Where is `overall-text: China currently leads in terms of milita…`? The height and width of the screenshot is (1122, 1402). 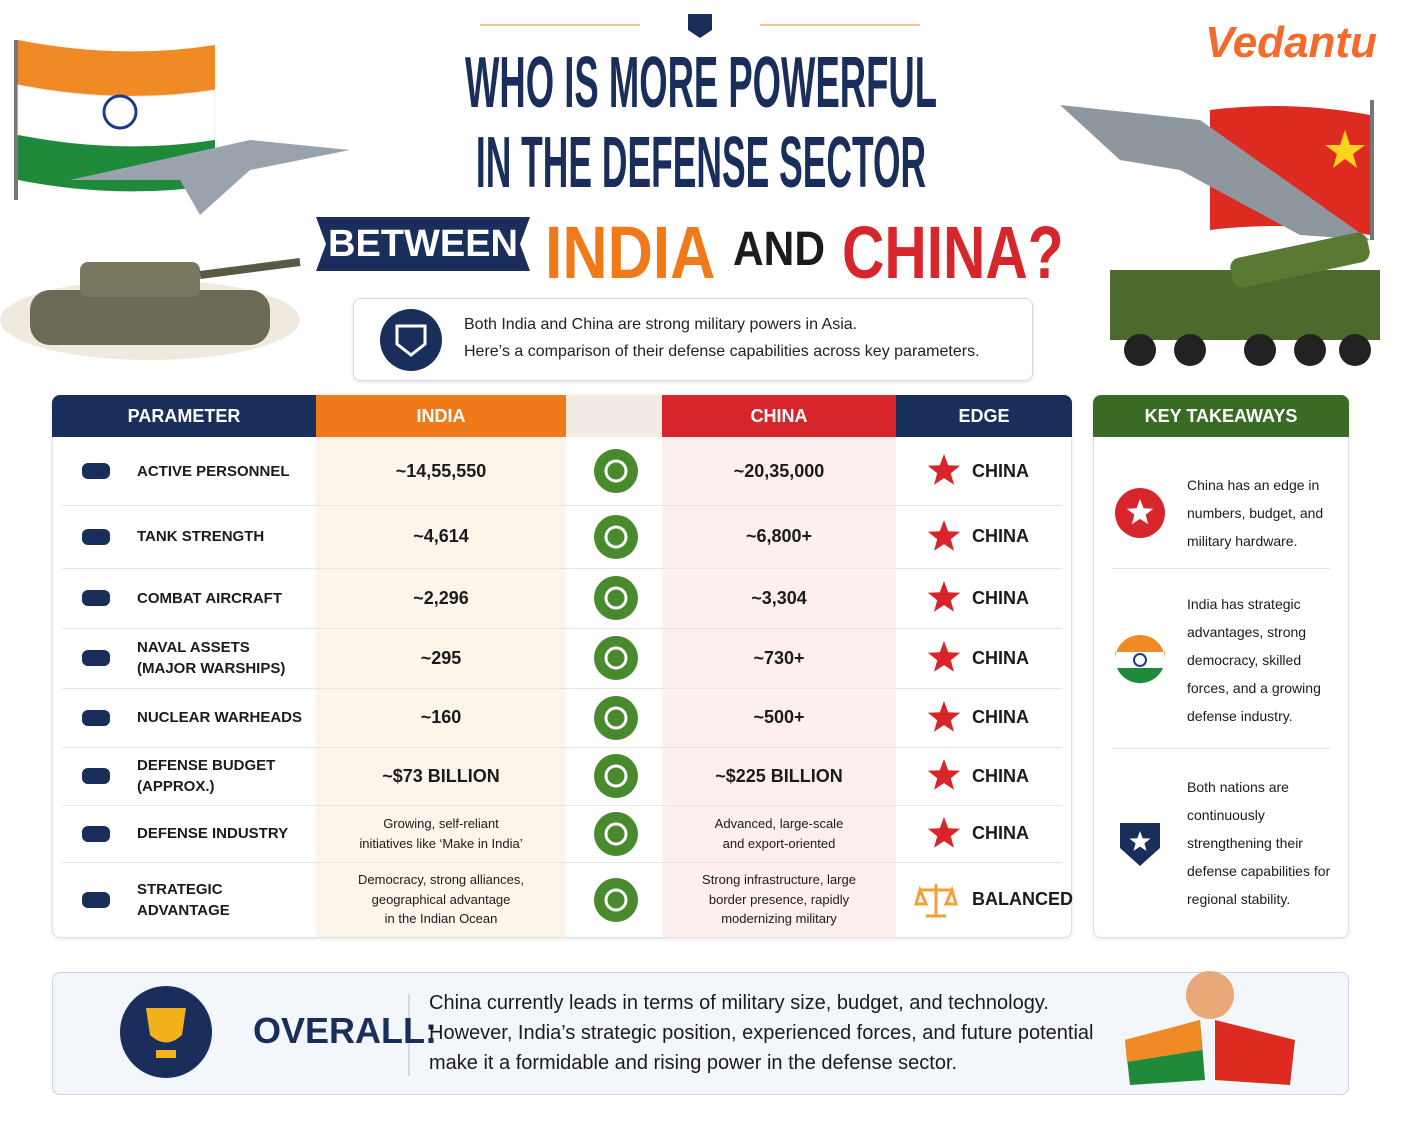 overall-text: China currently leads in terms of milita… is located at coordinates (739, 1003).